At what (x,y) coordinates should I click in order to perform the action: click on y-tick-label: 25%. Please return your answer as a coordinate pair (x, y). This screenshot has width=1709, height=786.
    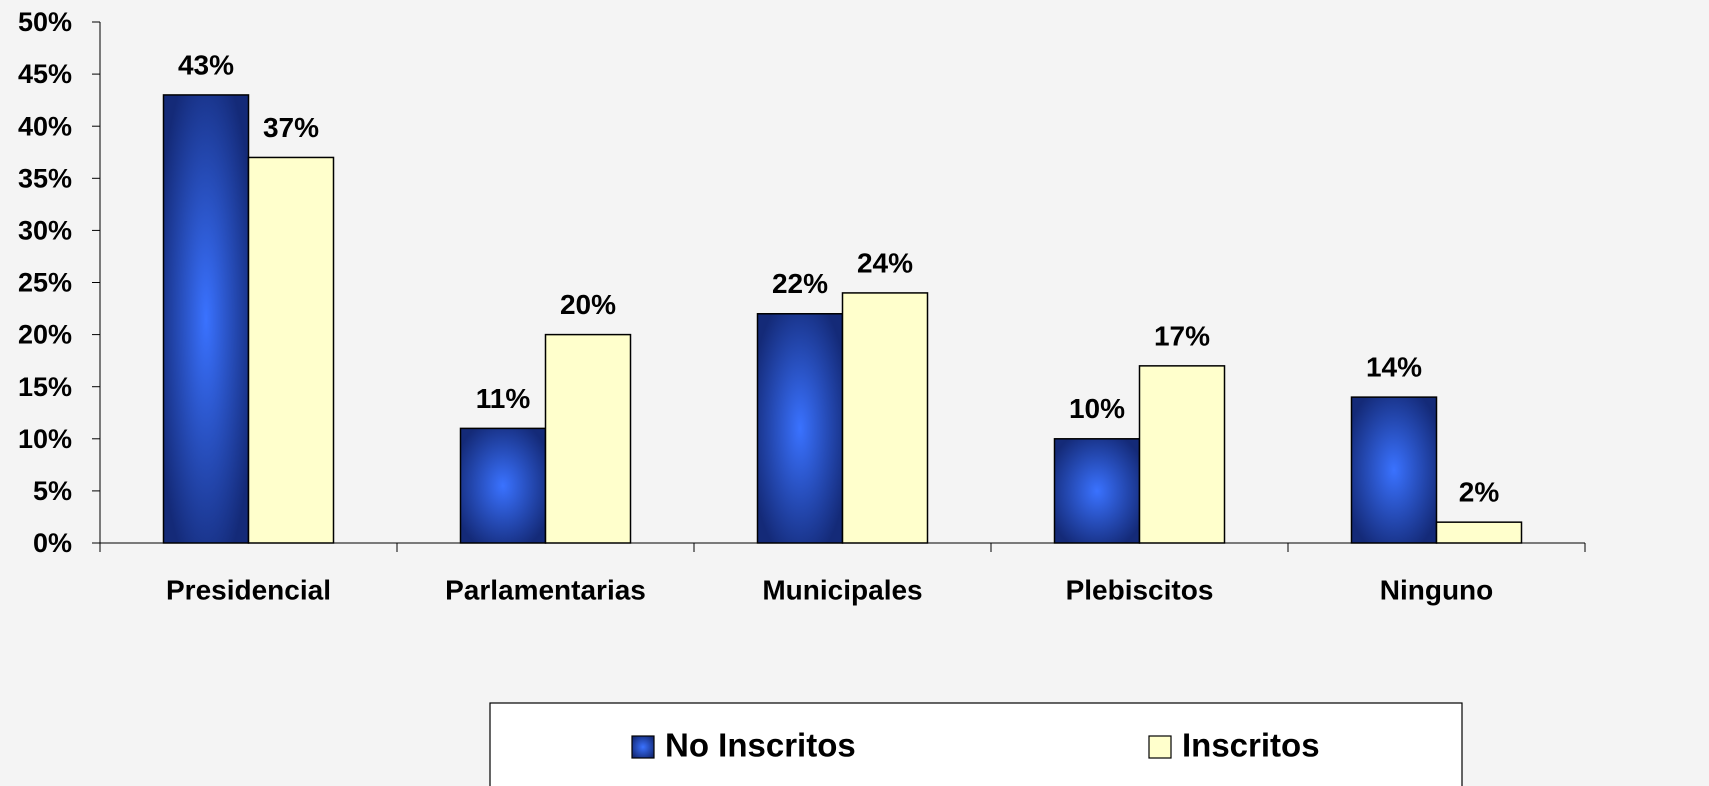
    Looking at the image, I should click on (45, 283).